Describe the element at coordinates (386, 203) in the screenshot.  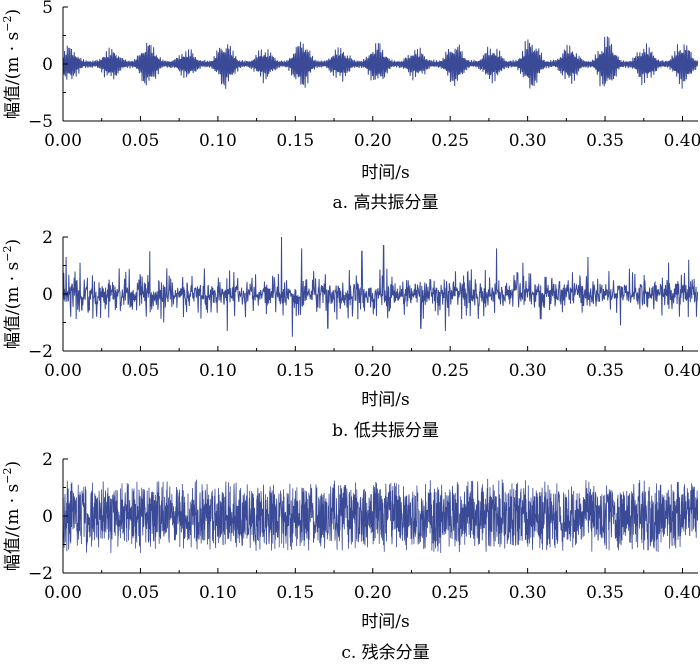
I see `panel-caption: a. 高共振分量` at that location.